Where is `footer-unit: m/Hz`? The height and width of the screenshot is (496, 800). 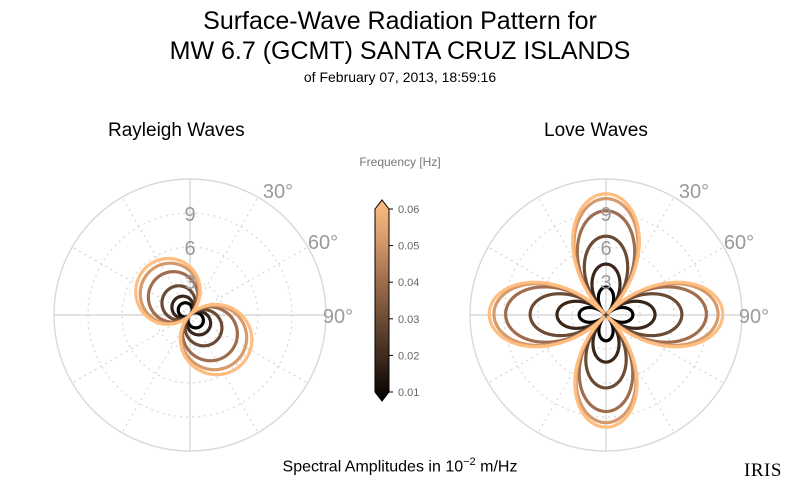
footer-unit: m/Hz is located at coordinates (499, 467).